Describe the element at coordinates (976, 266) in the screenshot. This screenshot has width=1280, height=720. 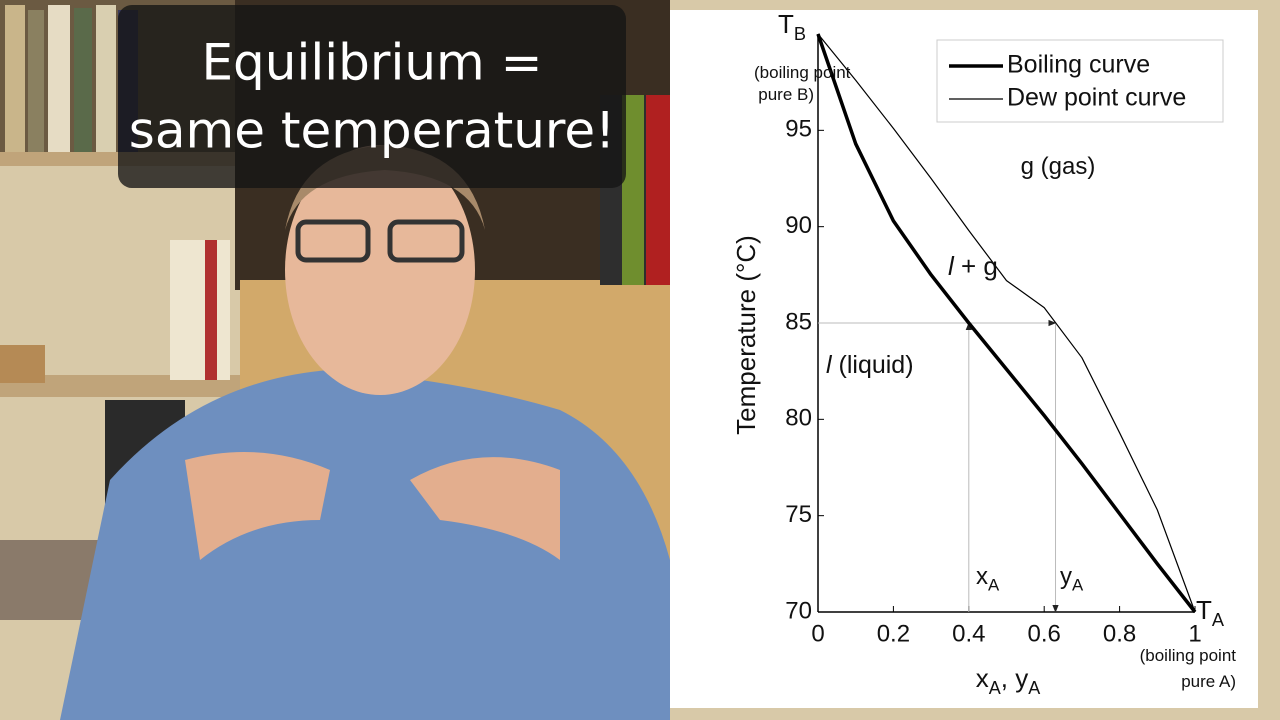
I see `annotation-text: + g` at that location.